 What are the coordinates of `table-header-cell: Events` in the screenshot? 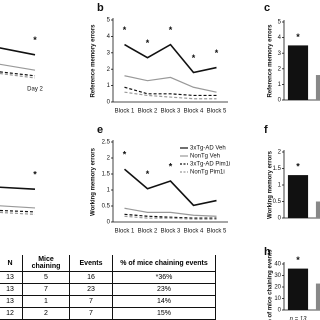 It's located at (91, 263).